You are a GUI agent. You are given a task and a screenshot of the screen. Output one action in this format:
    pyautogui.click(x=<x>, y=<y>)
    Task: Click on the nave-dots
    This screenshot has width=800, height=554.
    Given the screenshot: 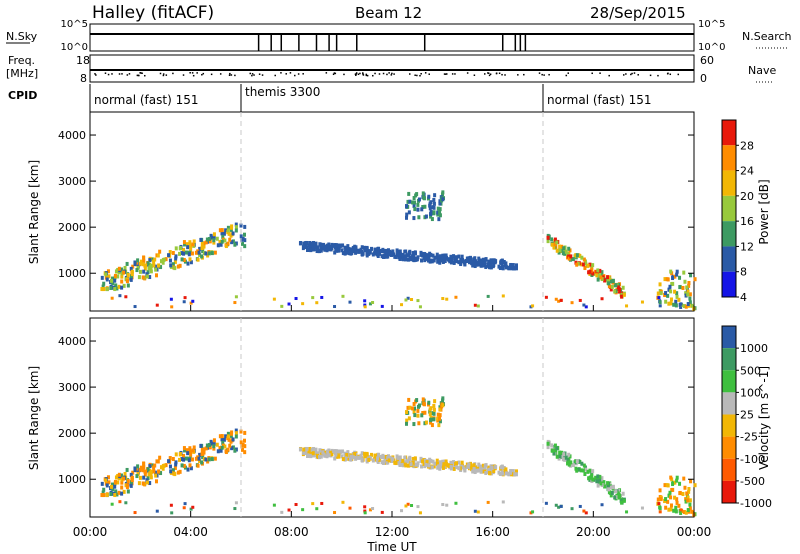 What is the action you would take?
    pyautogui.click(x=387, y=74)
    